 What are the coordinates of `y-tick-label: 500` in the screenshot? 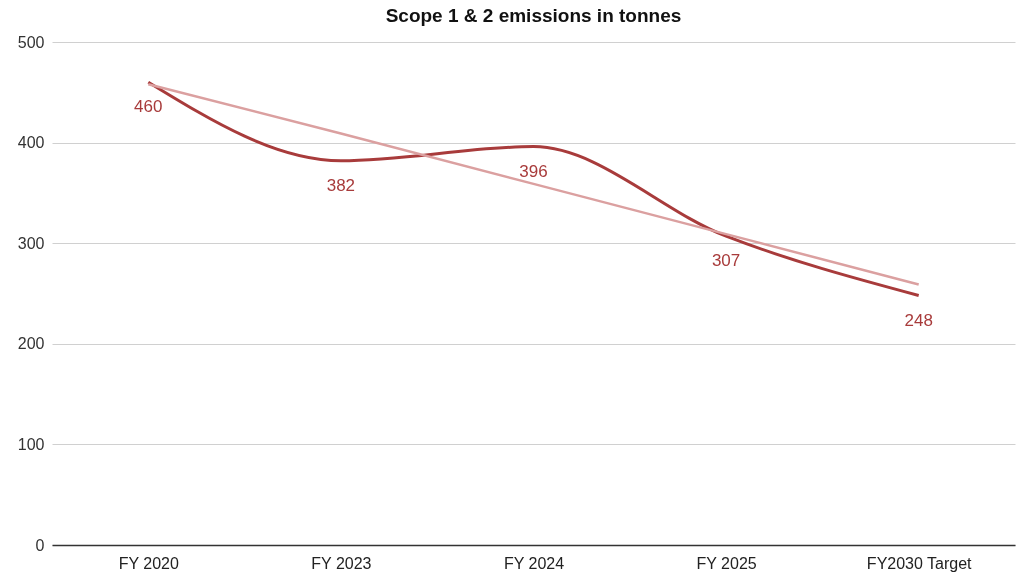 It's located at (31, 42).